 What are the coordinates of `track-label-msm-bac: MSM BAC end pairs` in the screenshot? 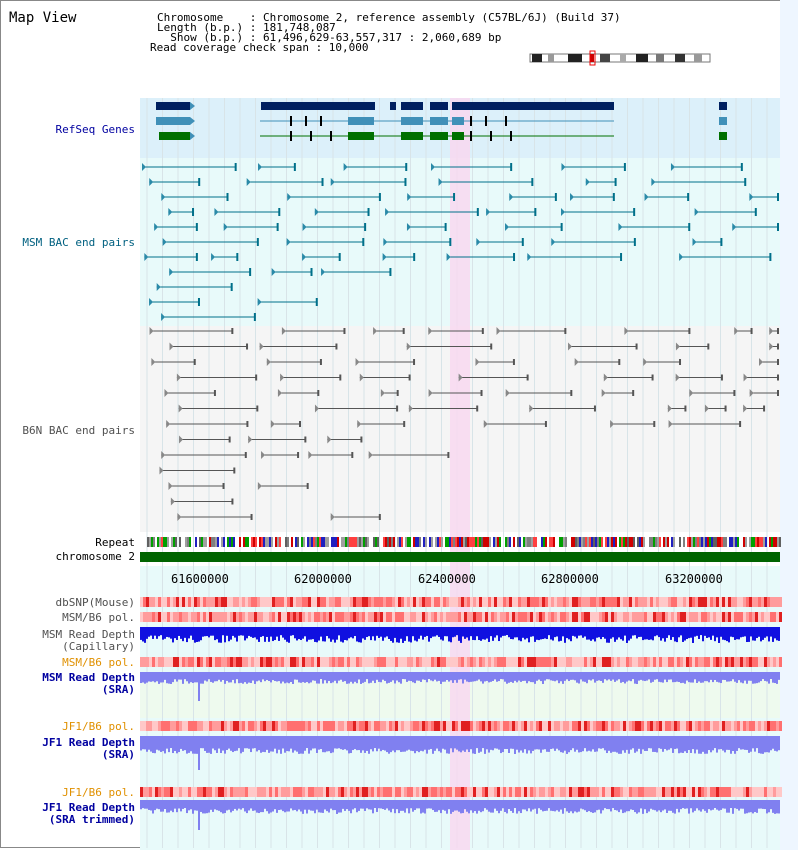 It's located at (78, 242).